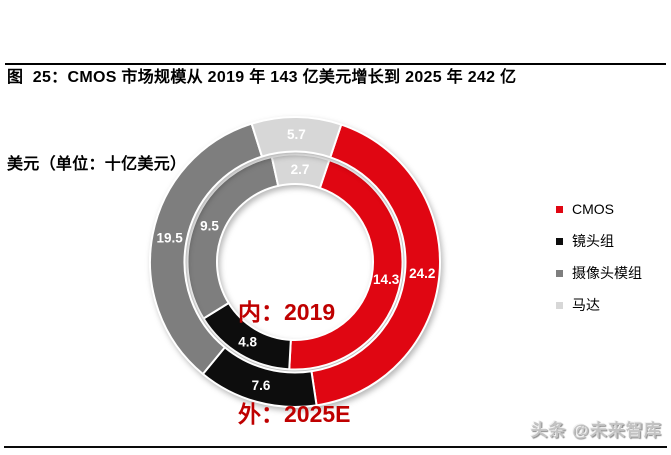 This screenshot has height=455, width=671. What do you see at coordinates (593, 209) in the screenshot?
I see `legend-label: CMOS` at bounding box center [593, 209].